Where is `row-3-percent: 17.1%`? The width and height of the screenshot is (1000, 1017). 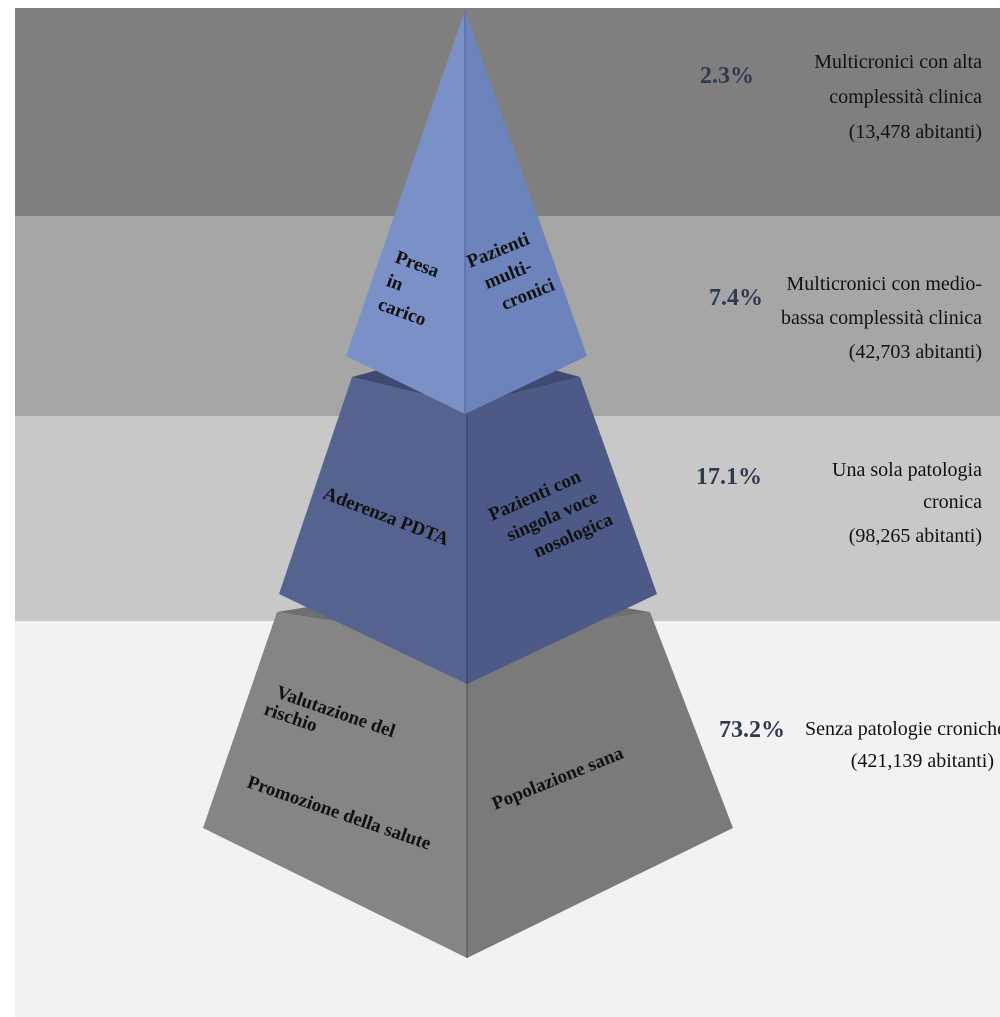 row-3-percent: 17.1% is located at coordinates (729, 477).